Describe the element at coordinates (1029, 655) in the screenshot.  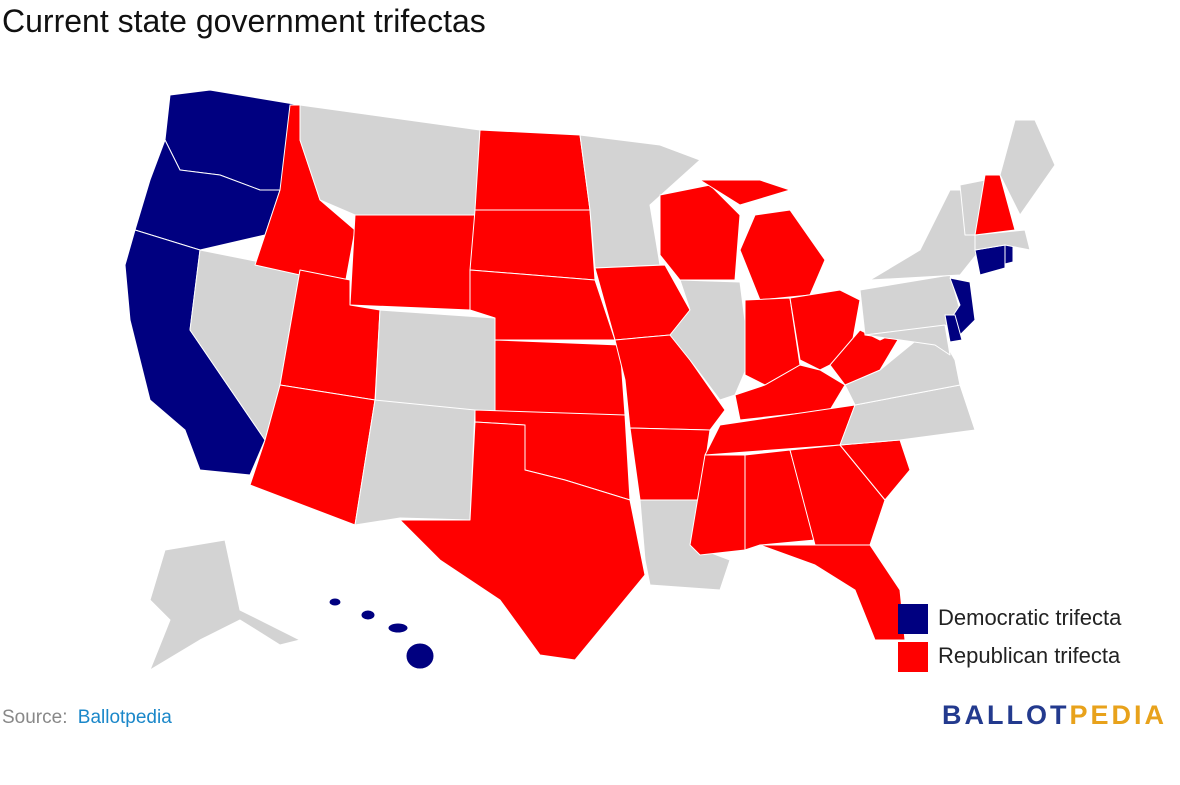
I see `legend-label: Republican trifecta` at that location.